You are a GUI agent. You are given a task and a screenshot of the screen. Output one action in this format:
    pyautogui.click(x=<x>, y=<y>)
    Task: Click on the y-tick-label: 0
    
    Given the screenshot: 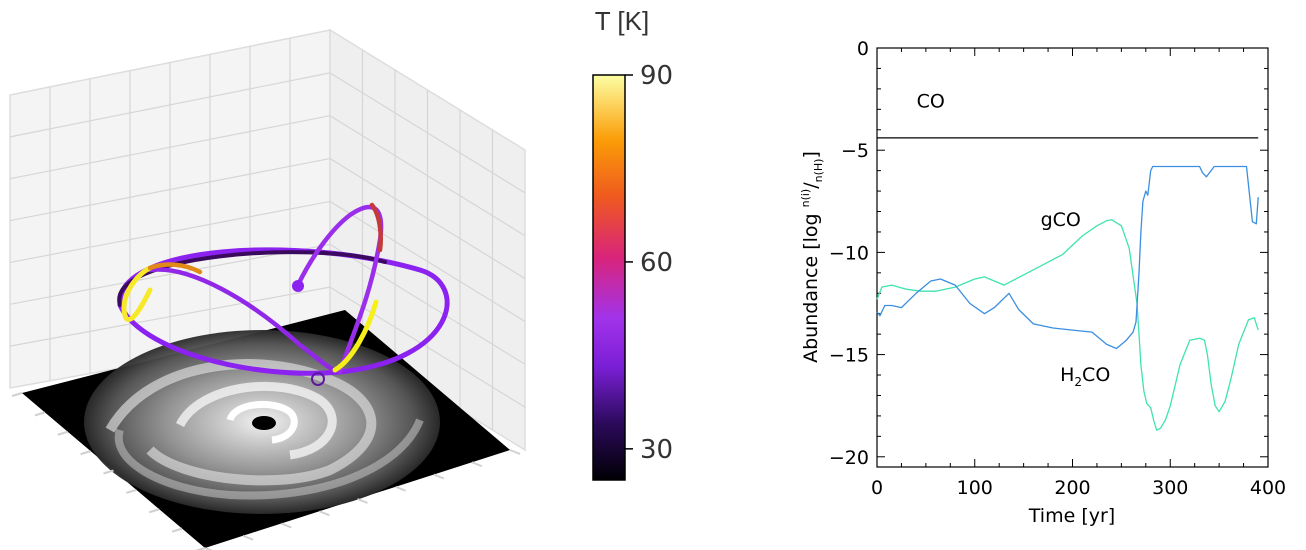 What is the action you would take?
    pyautogui.click(x=863, y=49)
    